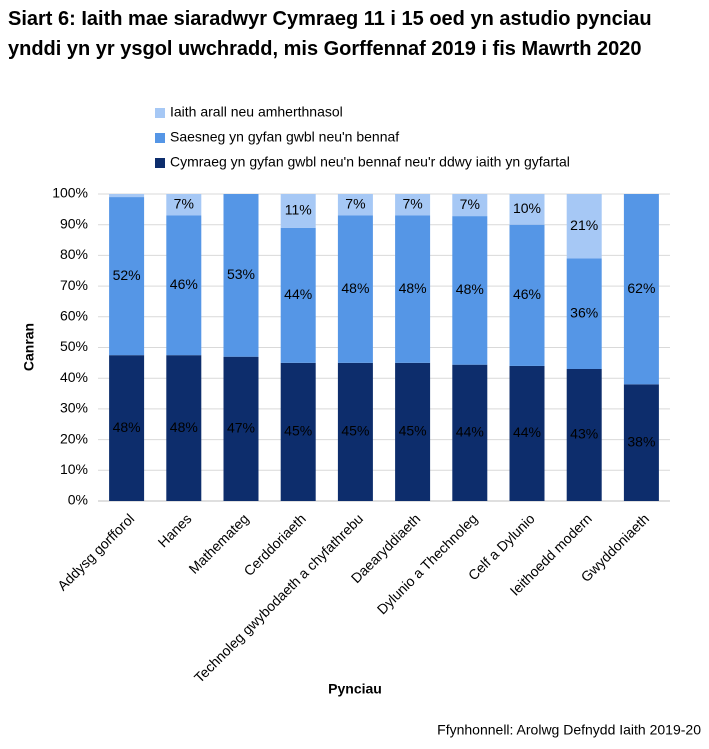 Image resolution: width=709 pixels, height=749 pixels. I want to click on data-label: 52%, so click(127, 275).